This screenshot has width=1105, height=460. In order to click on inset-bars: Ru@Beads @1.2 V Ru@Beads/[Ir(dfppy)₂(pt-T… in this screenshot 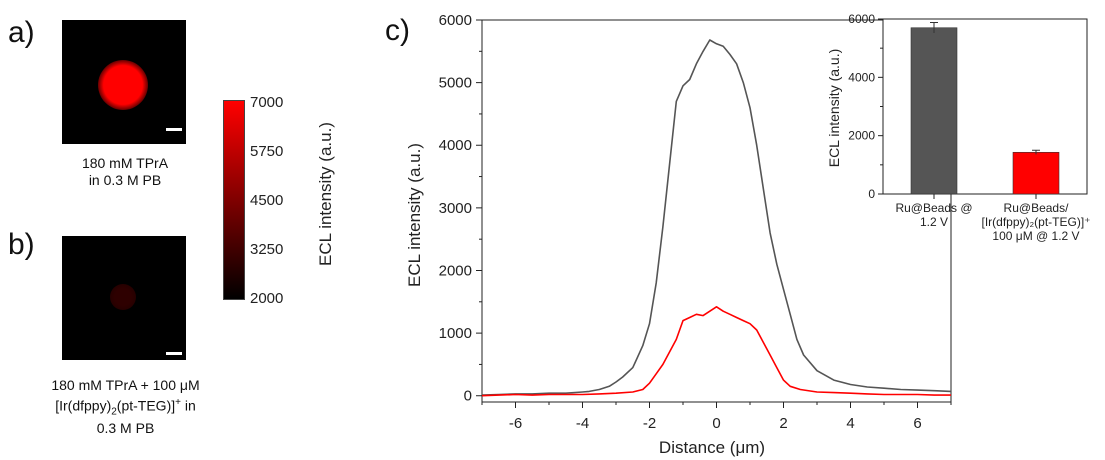, I will do `click(993, 132)`.